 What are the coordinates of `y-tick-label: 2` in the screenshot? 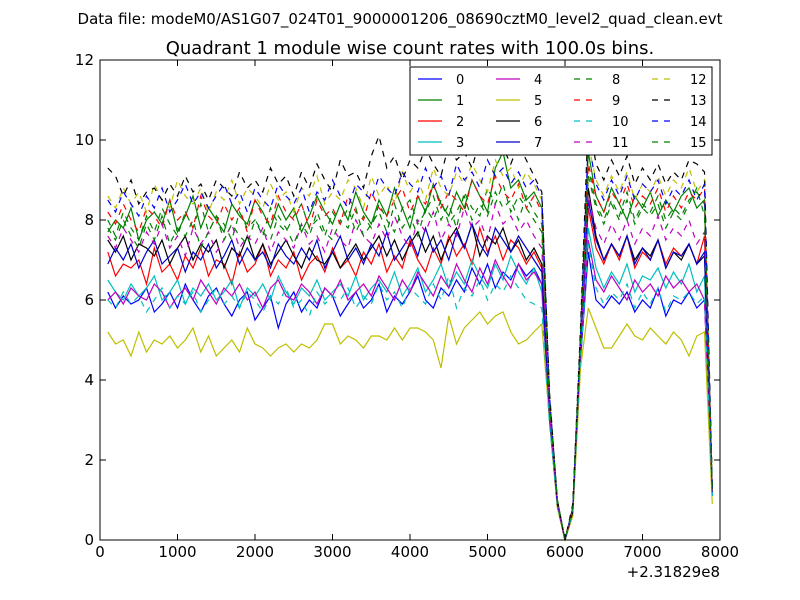 It's located at (89, 460).